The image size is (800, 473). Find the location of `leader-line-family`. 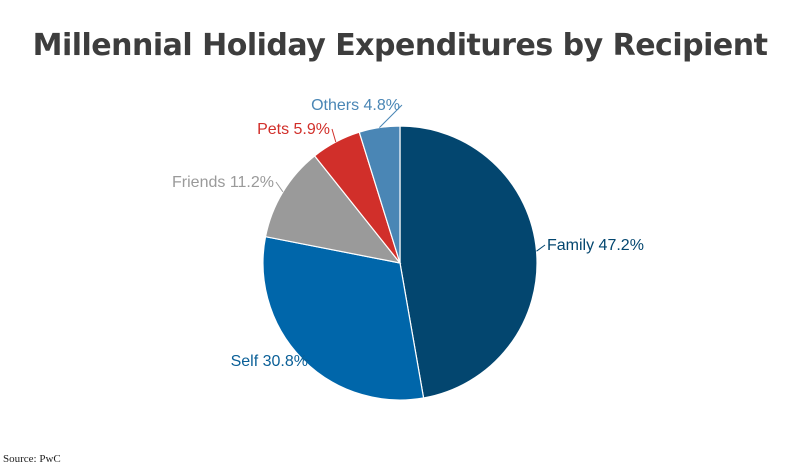

leader-line-family is located at coordinates (541, 248).